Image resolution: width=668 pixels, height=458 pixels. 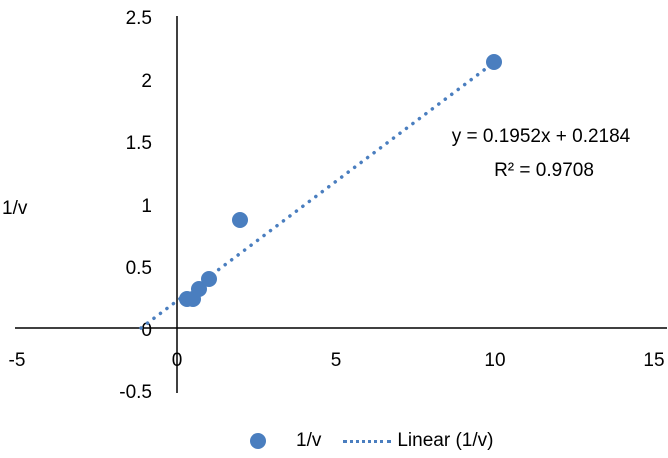 What do you see at coordinates (367, 441) in the screenshot?
I see `legend-dotted-line-icon` at bounding box center [367, 441].